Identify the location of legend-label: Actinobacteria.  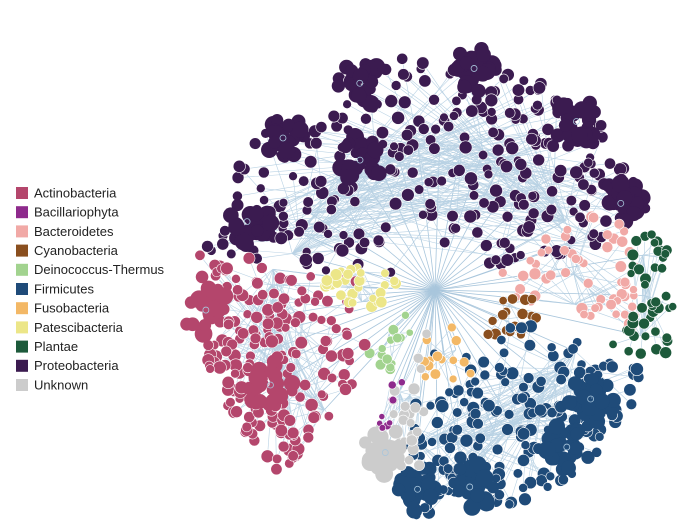
(75, 192).